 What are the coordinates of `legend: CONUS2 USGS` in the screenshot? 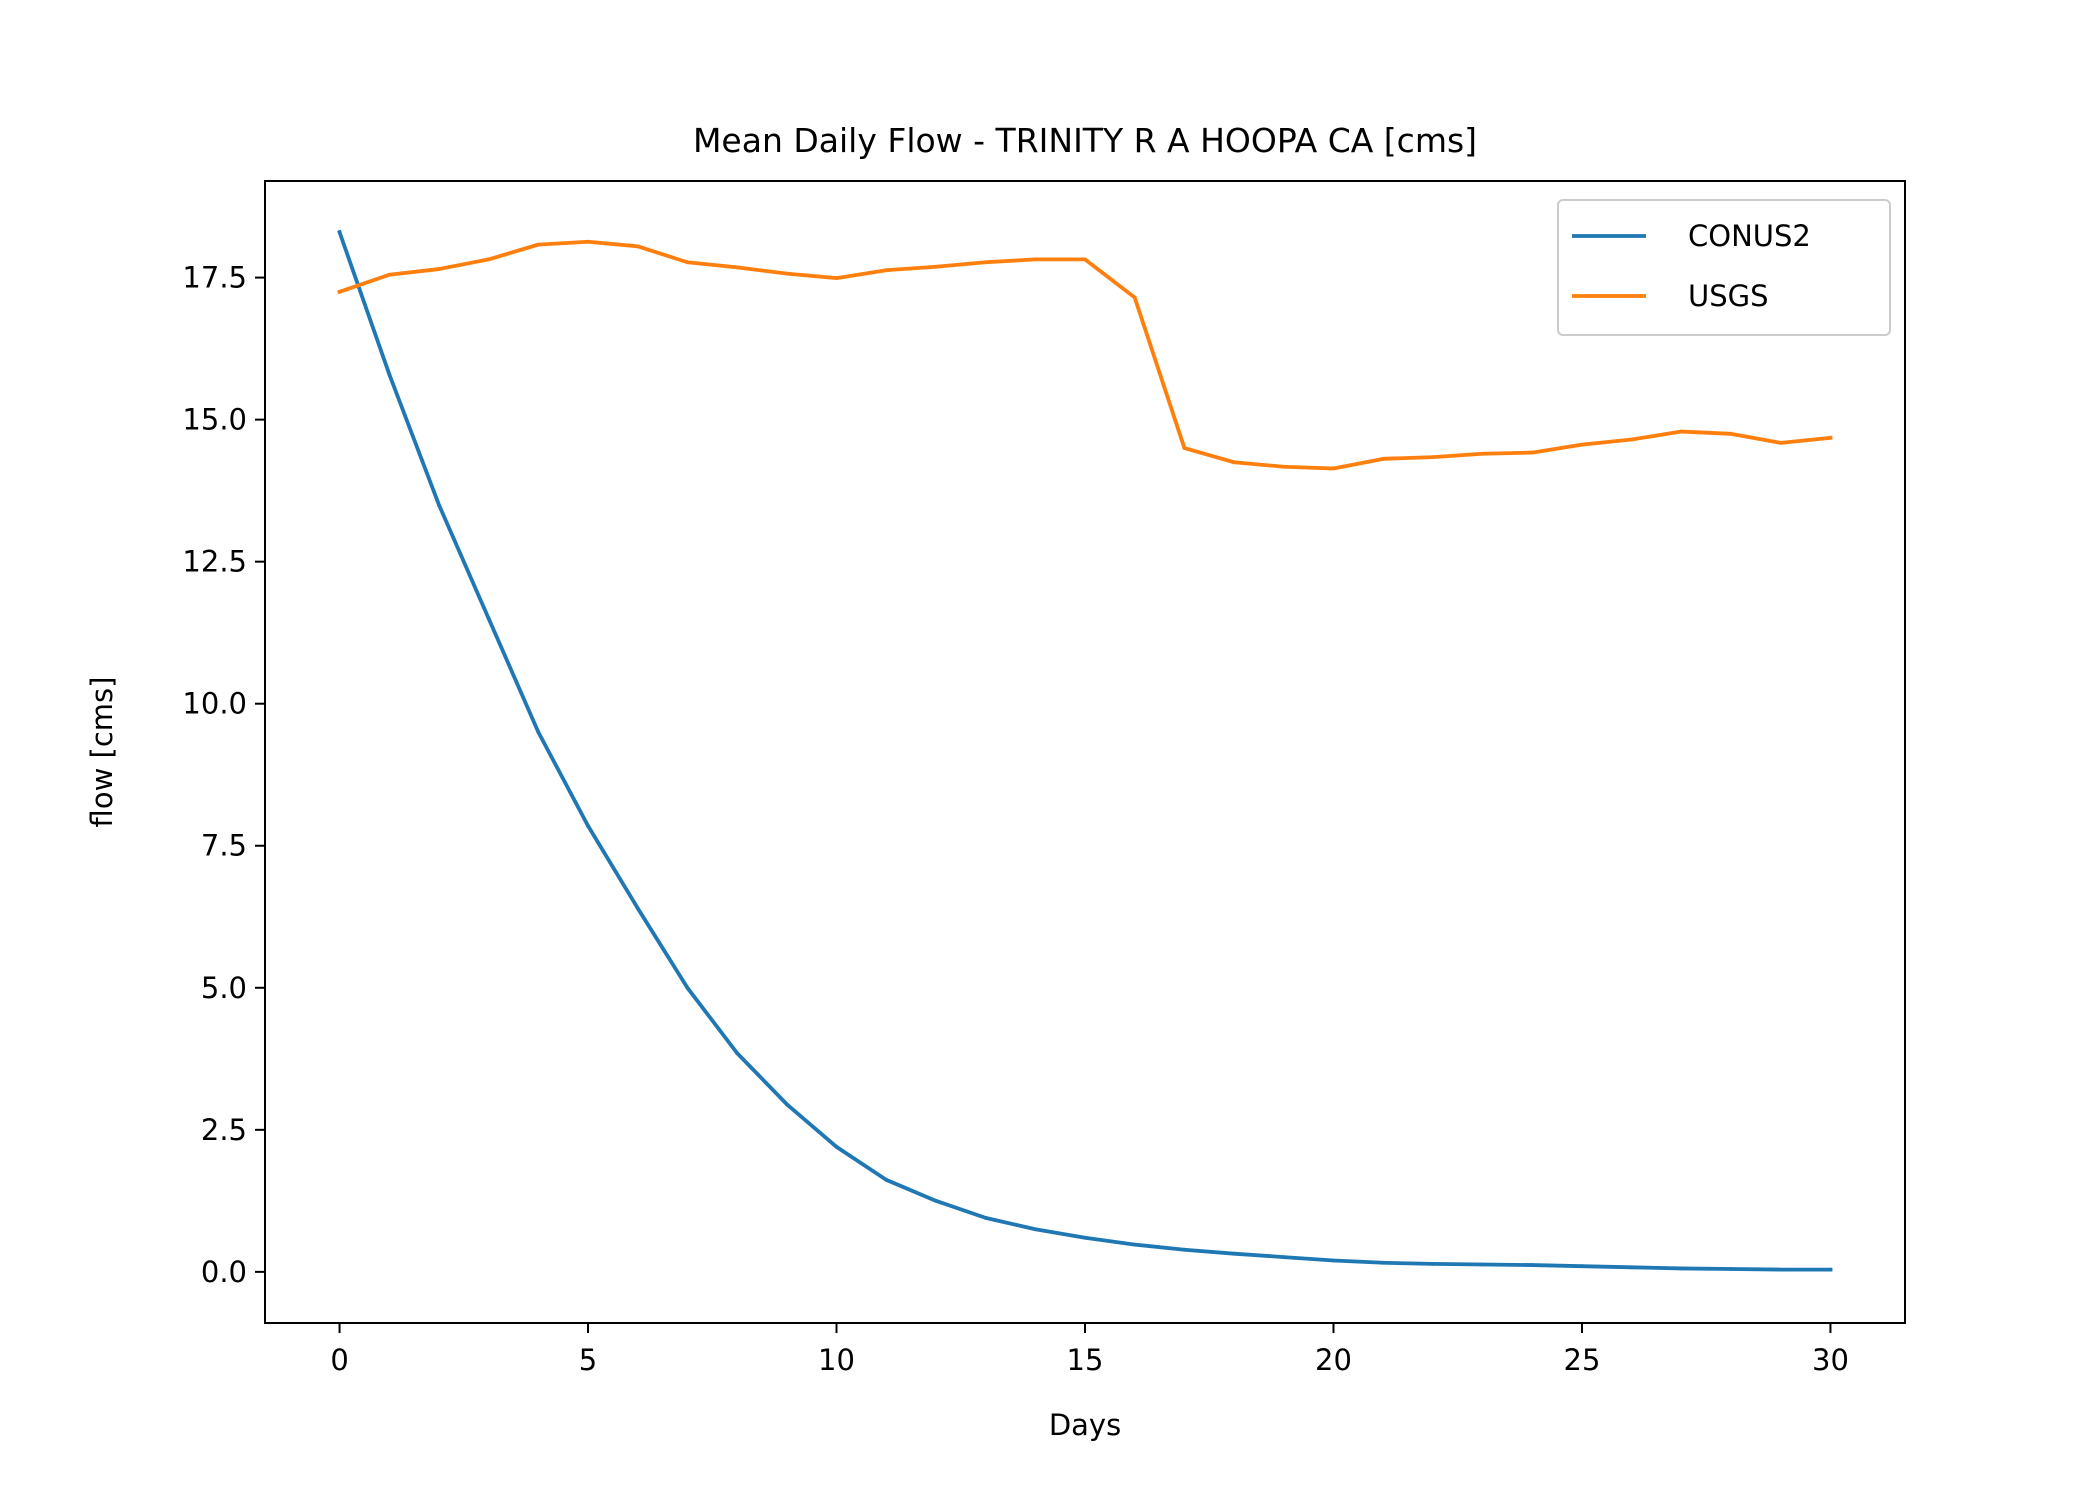 It's located at (1724, 267).